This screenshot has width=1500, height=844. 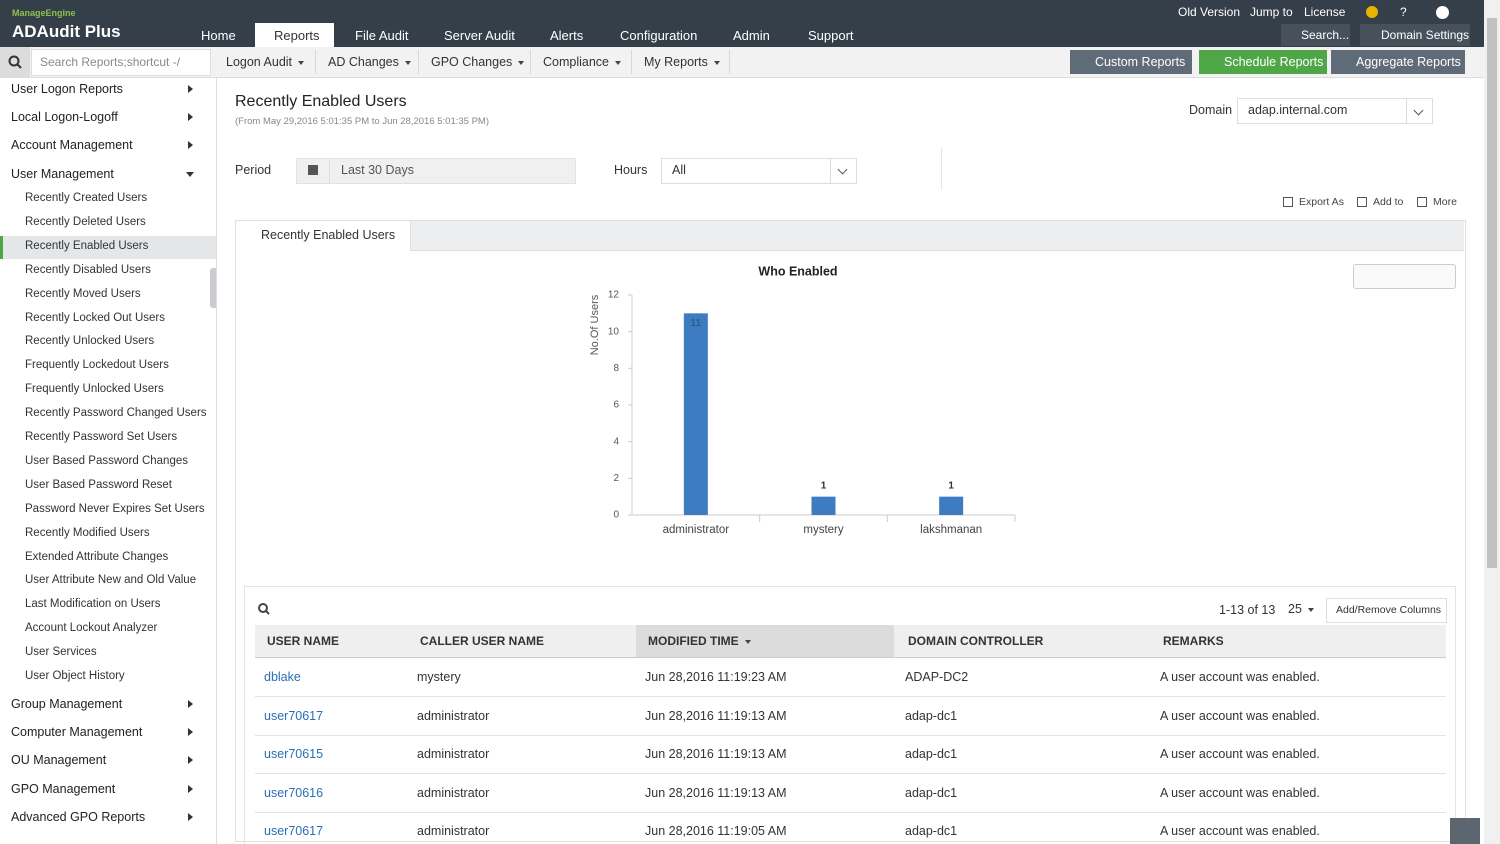 I want to click on menu: Compliance, so click(x=582, y=62).